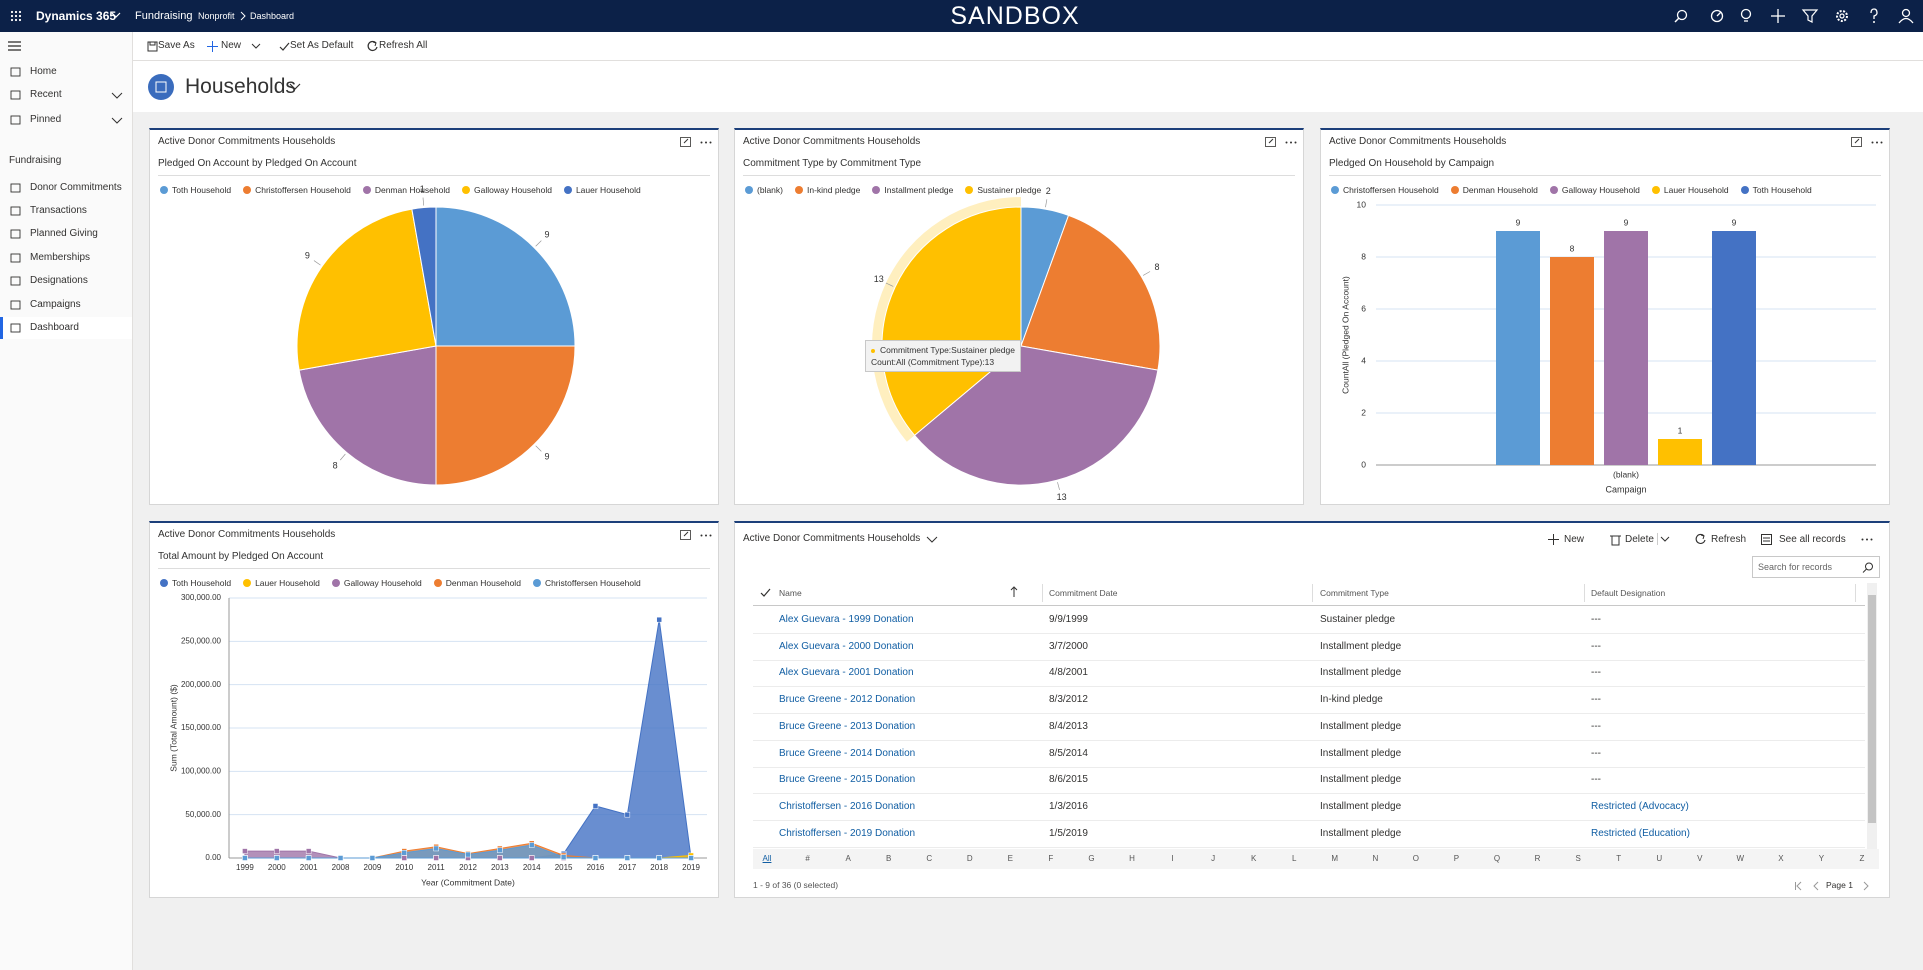 Image resolution: width=1923 pixels, height=970 pixels. Describe the element at coordinates (847, 700) in the screenshot. I see `record-link: Bruce Greene - 2012 Donation` at that location.